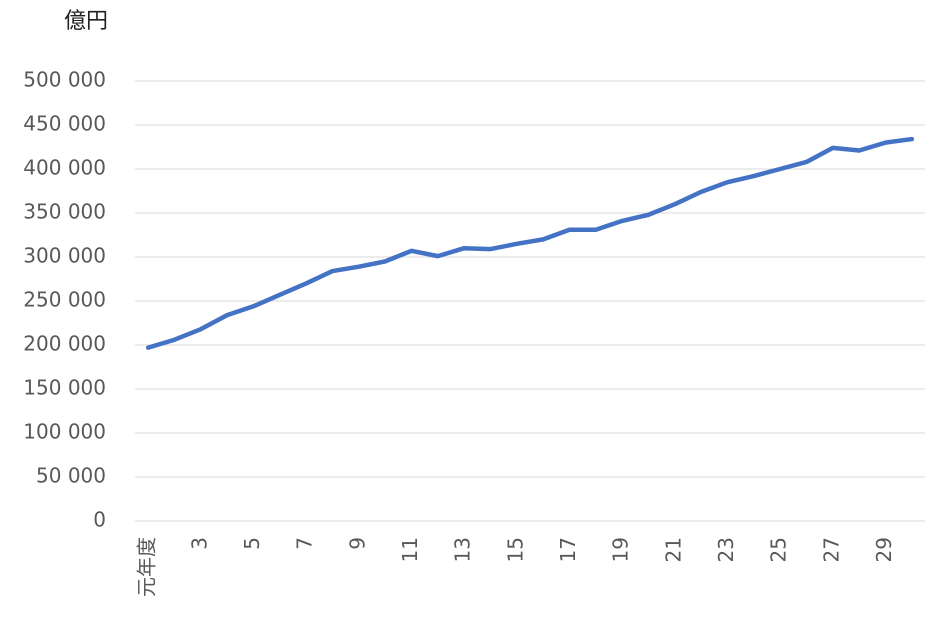 This screenshot has width=940, height=630. I want to click on x-tick-label: 元年度, so click(147, 567).